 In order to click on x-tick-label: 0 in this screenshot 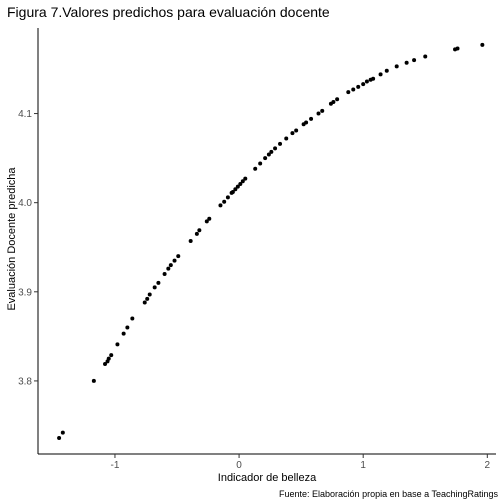, I will do `click(239, 465)`.